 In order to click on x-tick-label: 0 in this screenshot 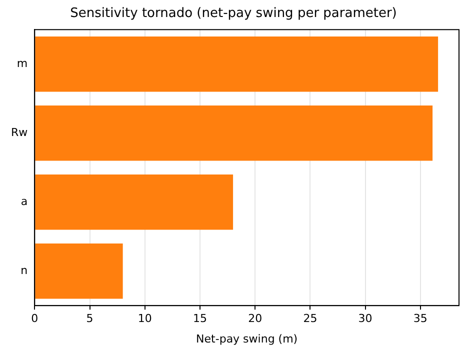, I will do `click(34, 319)`.